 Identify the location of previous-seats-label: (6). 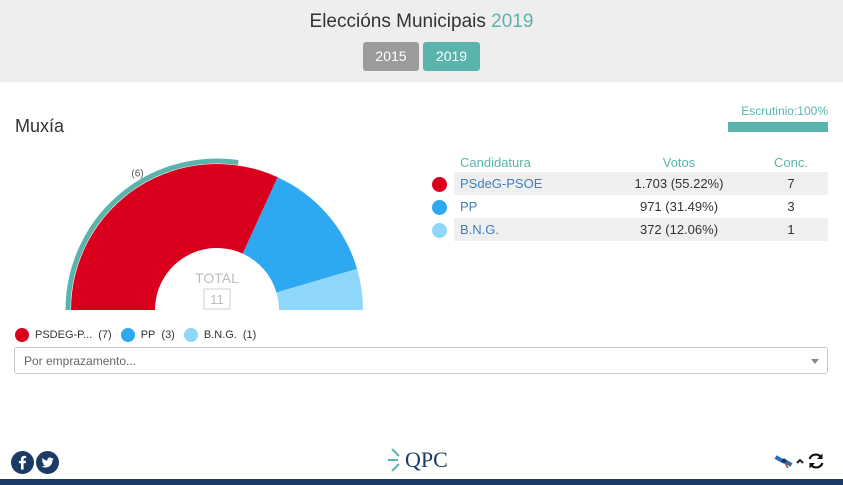
(137, 173).